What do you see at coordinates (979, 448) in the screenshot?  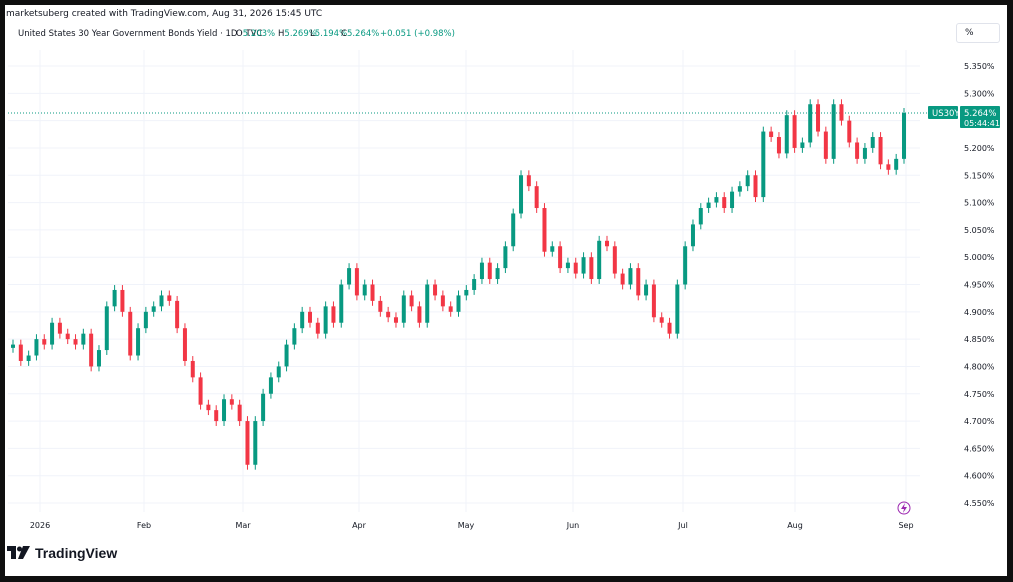 I see `y-tick-label: 4.650%` at bounding box center [979, 448].